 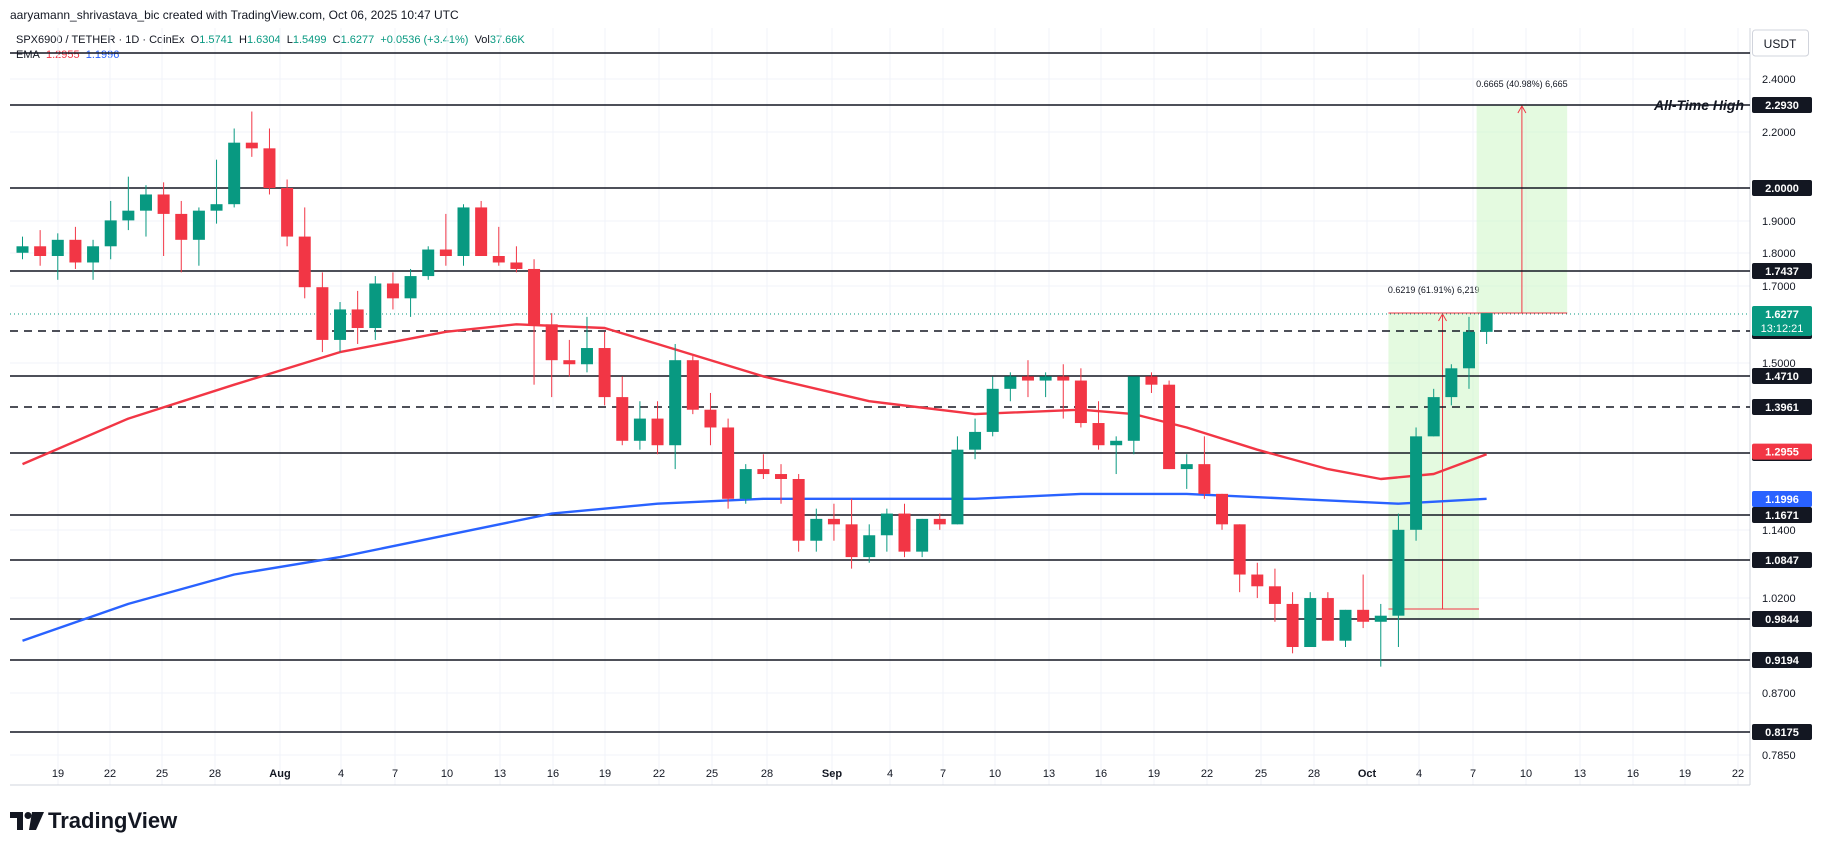 I want to click on ema-fast-line, so click(x=755, y=402).